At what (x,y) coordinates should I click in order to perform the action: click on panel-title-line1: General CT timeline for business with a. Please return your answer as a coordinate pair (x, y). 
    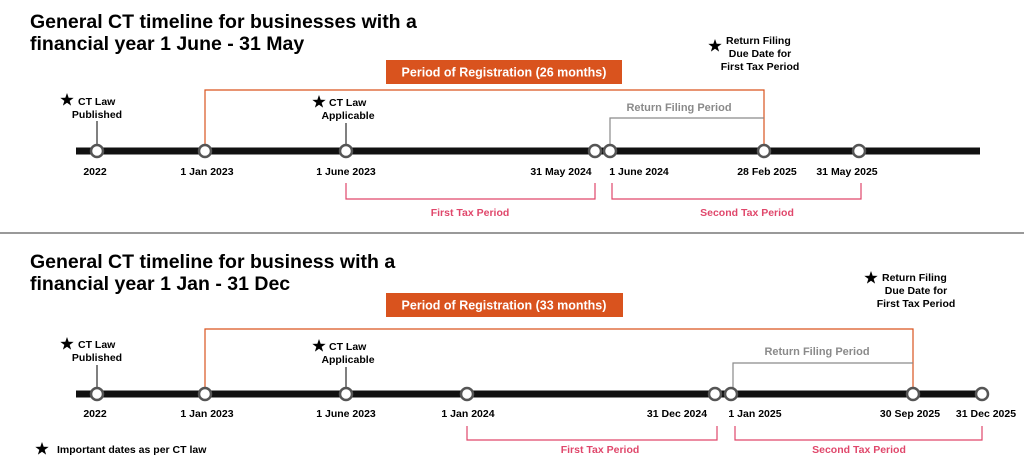
    Looking at the image, I should click on (212, 262).